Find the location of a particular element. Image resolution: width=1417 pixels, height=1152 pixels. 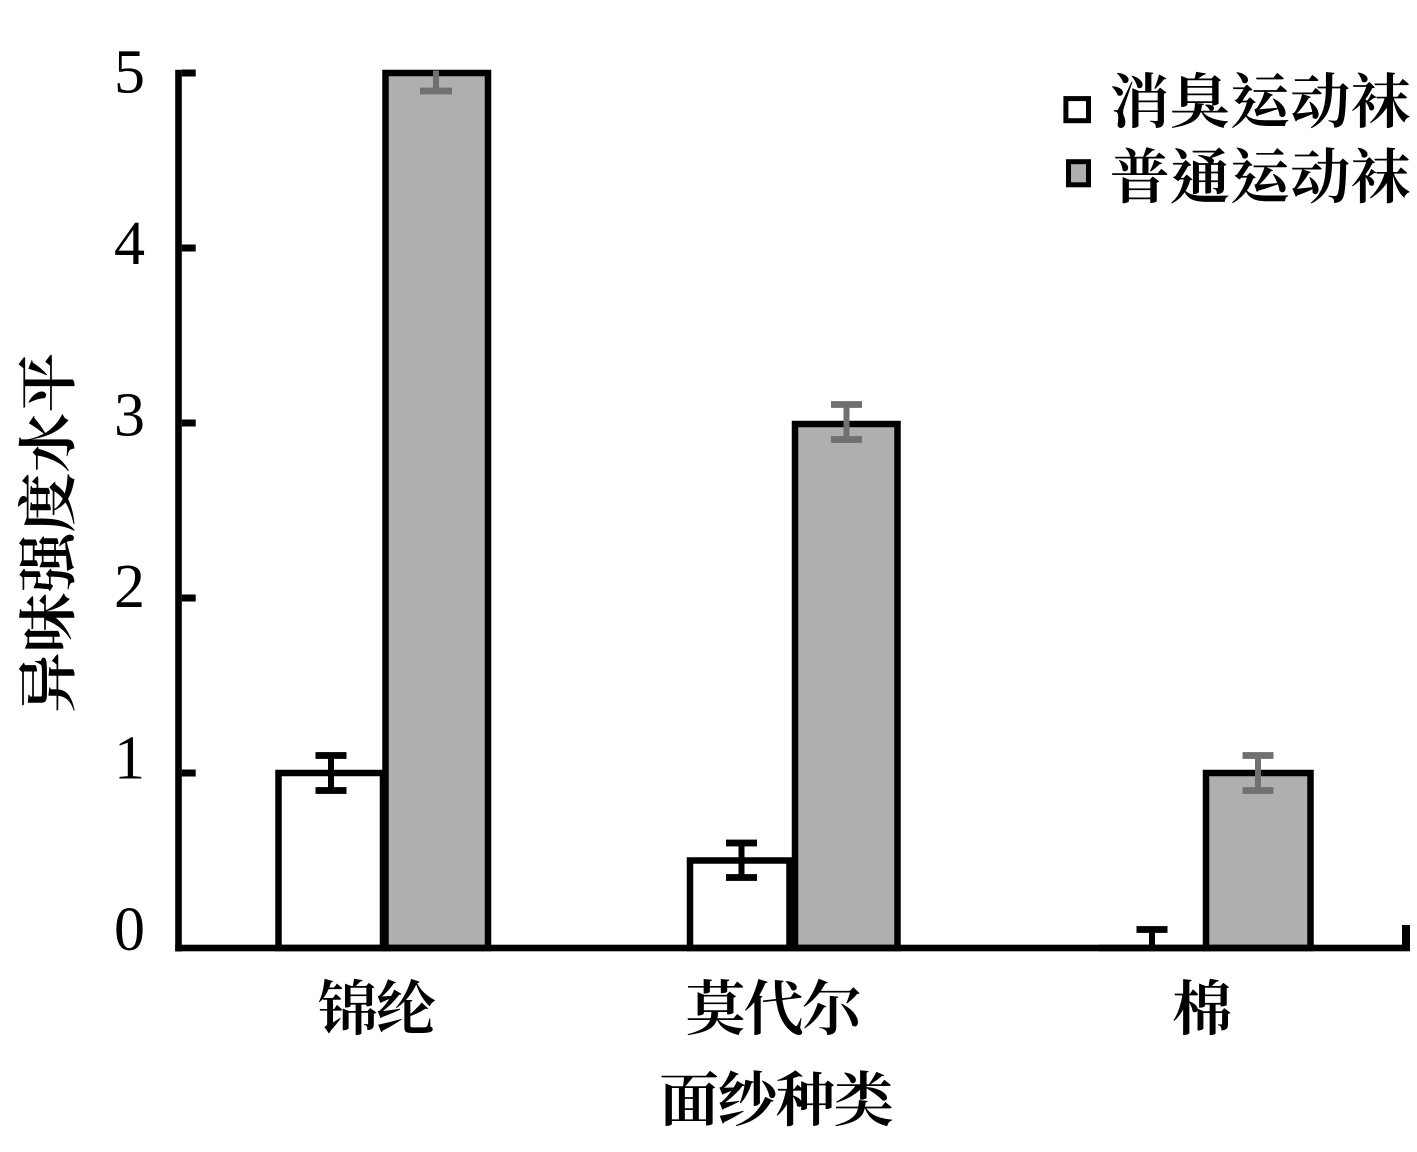

svg-text: 3 is located at coordinates (129, 416).